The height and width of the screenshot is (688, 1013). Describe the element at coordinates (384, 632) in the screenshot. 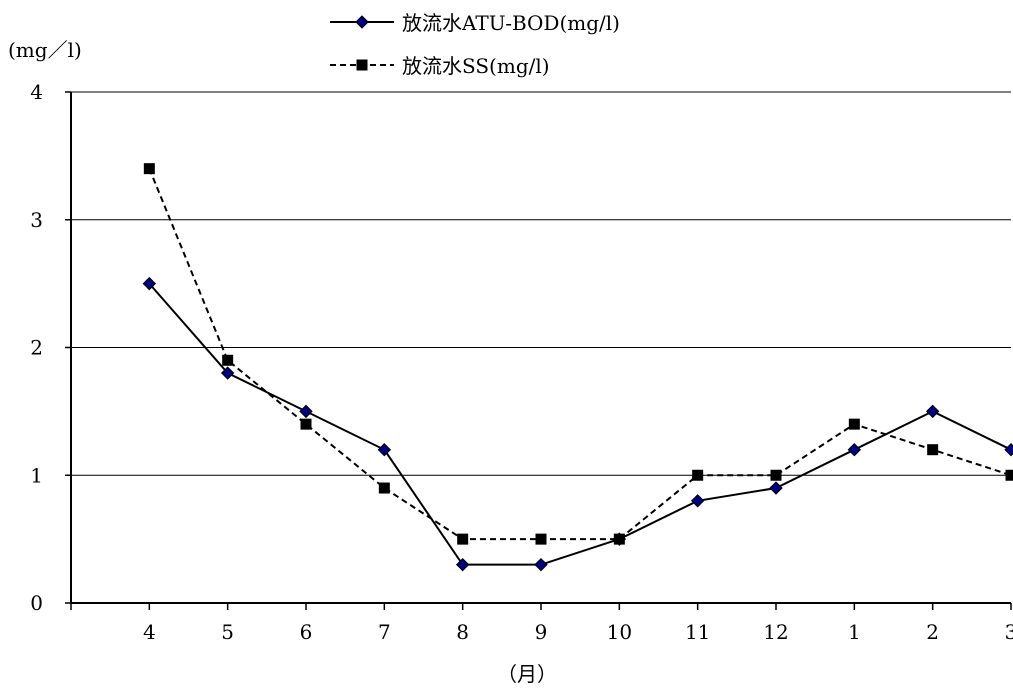

I see `x-tick-label: 7` at that location.